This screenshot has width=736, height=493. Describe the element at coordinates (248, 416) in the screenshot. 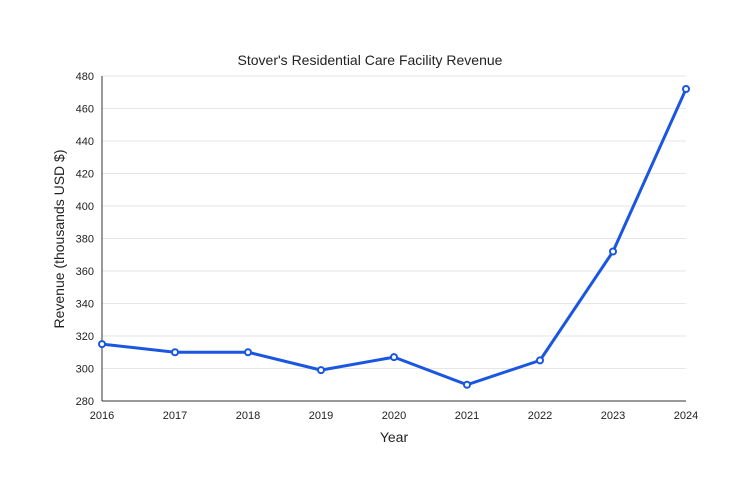

I see `x-tick-label: 2018` at that location.